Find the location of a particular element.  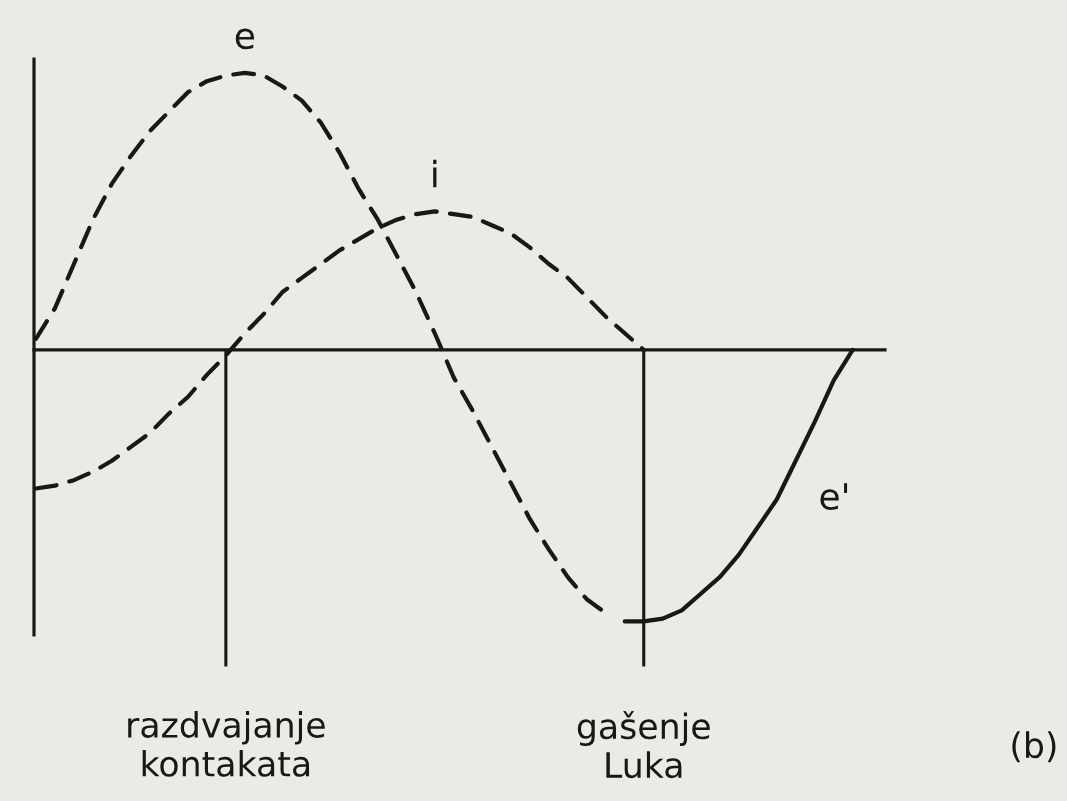

x-tick-label: razdvajanje kontakata is located at coordinates (226, 744).